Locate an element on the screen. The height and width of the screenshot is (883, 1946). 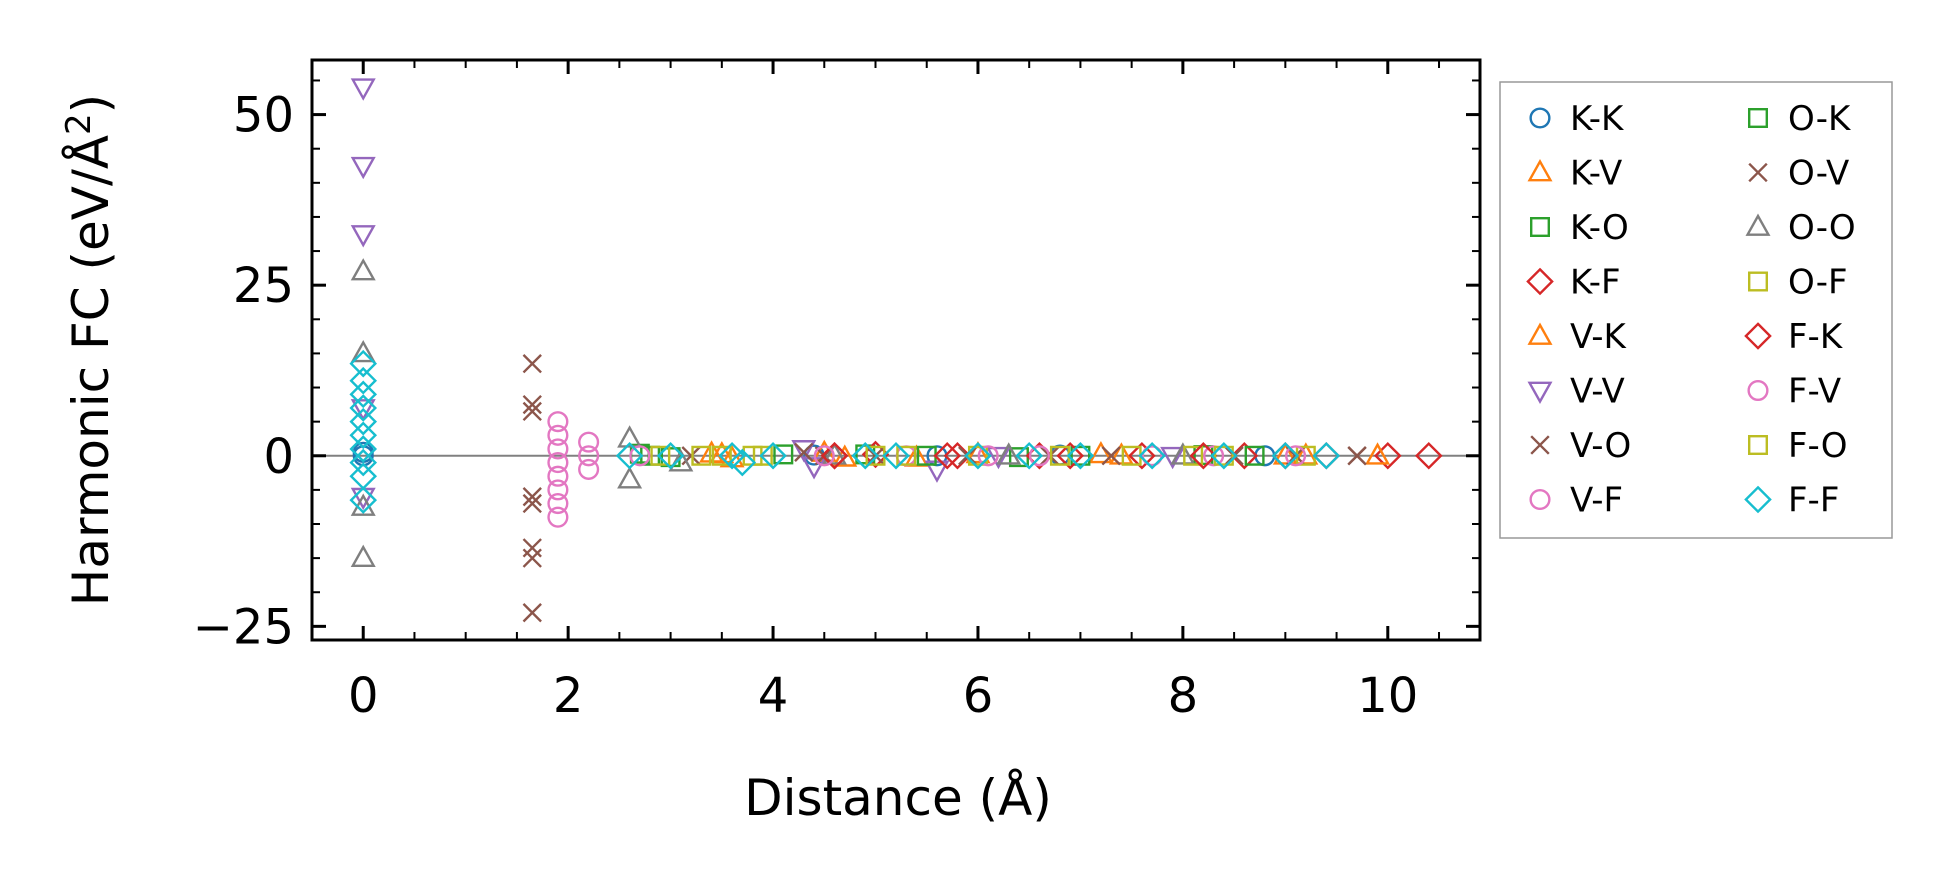
legend-box is located at coordinates (1696, 310).